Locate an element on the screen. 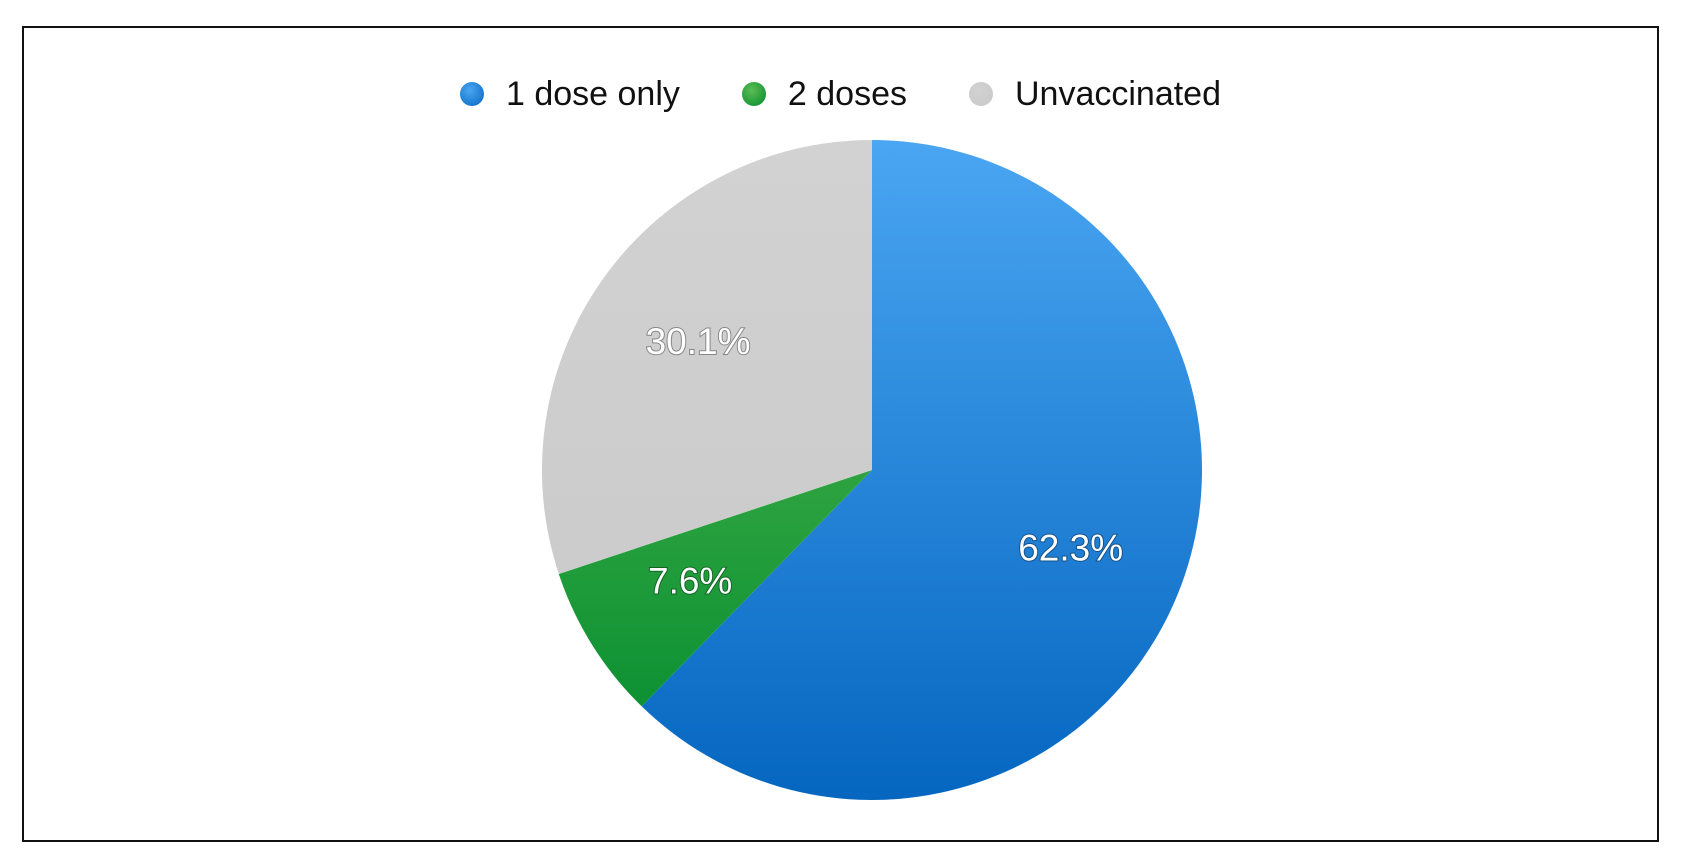 The width and height of the screenshot is (1684, 868). pie-slice-unvaccinated is located at coordinates (707, 357).